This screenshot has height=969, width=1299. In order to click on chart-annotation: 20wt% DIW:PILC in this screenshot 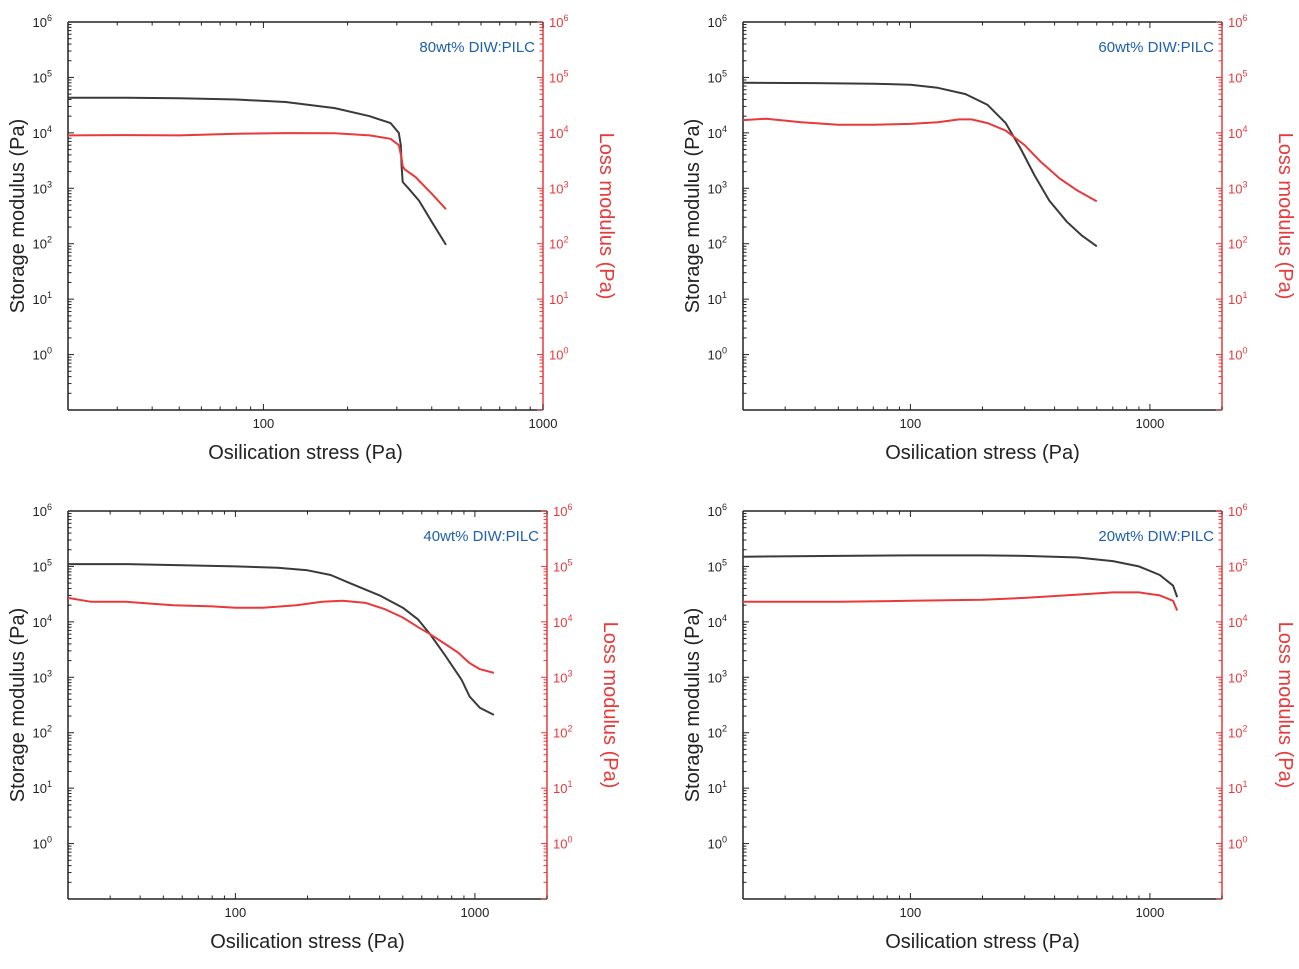, I will do `click(1156, 536)`.